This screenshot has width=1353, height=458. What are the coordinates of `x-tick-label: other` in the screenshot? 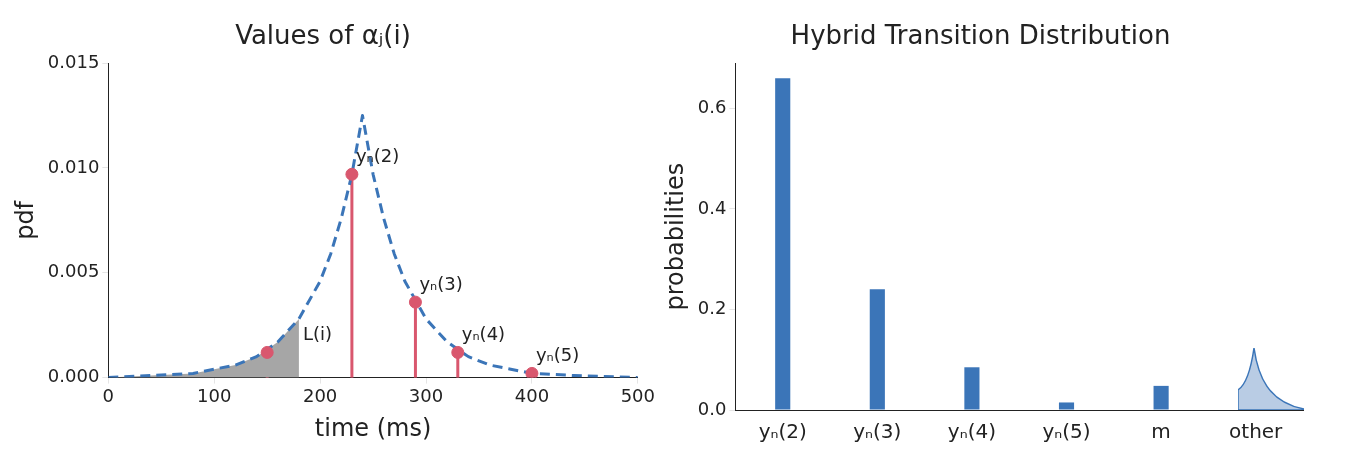 It's located at (1256, 431).